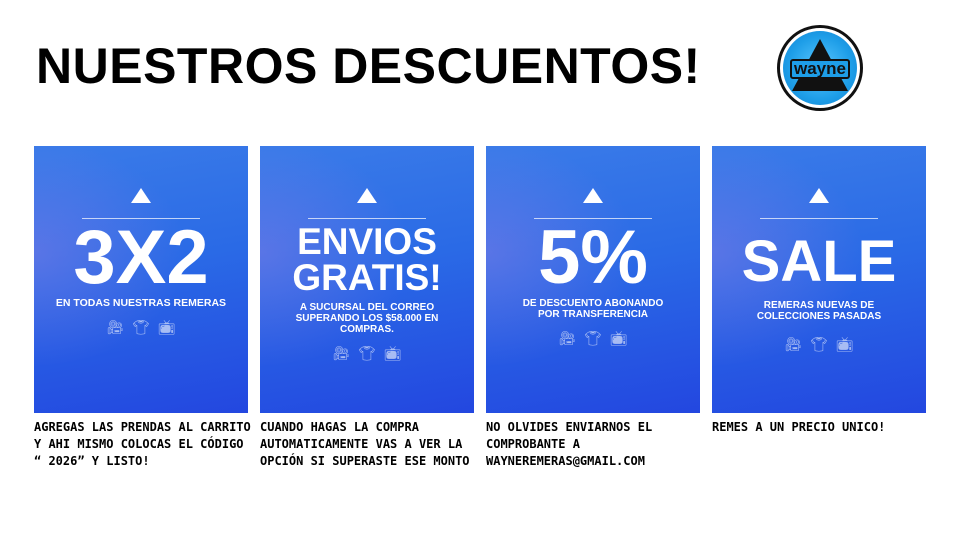 This screenshot has height=539, width=960. I want to click on card-headline: 5%, so click(593, 257).